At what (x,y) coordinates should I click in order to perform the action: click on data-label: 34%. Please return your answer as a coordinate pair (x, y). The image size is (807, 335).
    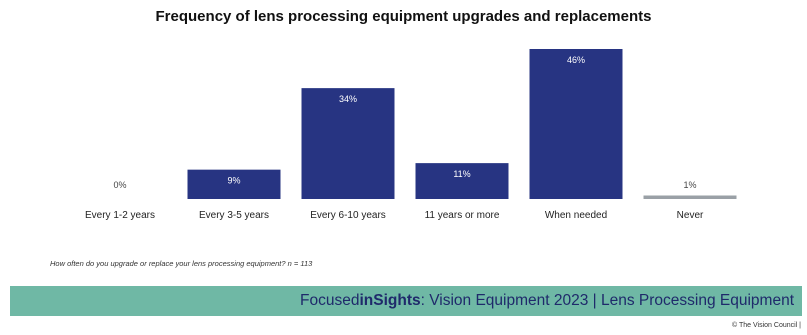
    Looking at the image, I should click on (348, 99).